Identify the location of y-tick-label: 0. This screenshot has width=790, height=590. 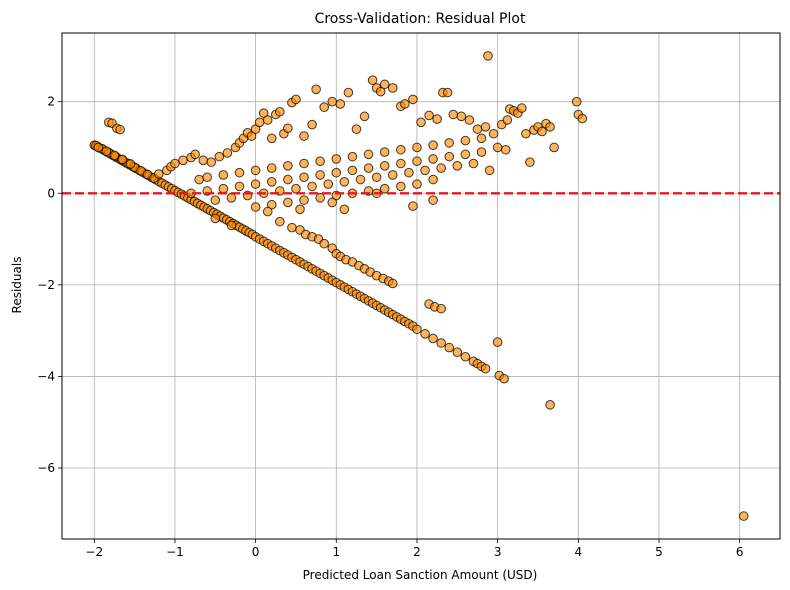
(51, 193).